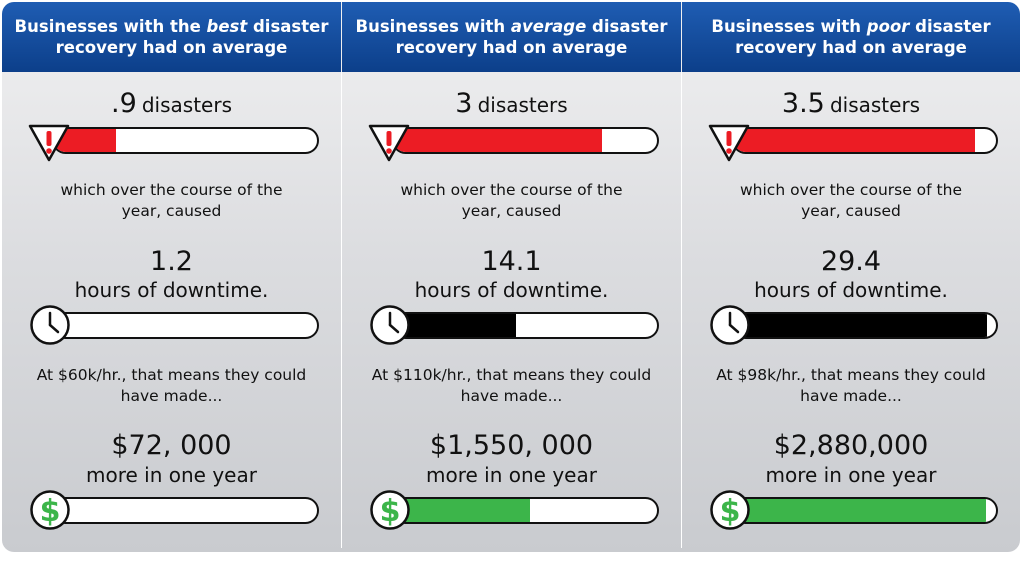 This screenshot has width=1032, height=570. Describe the element at coordinates (511, 261) in the screenshot. I see `hours-value: 14.1` at that location.